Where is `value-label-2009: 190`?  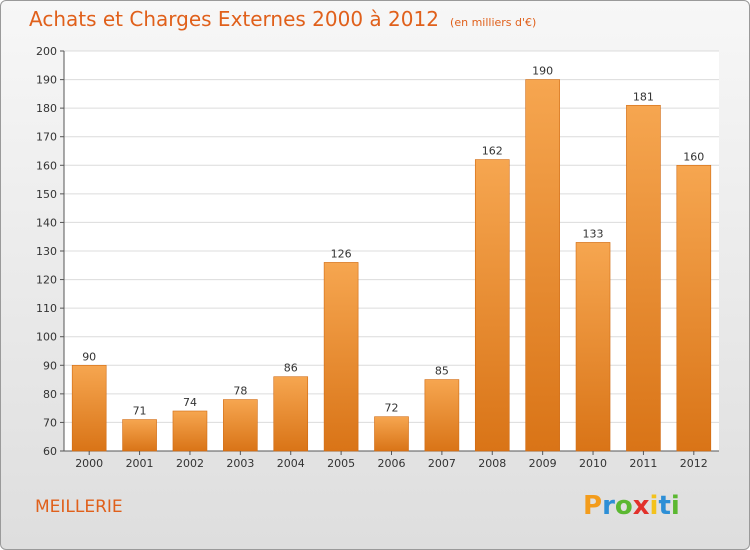 value-label-2009: 190 is located at coordinates (542, 71).